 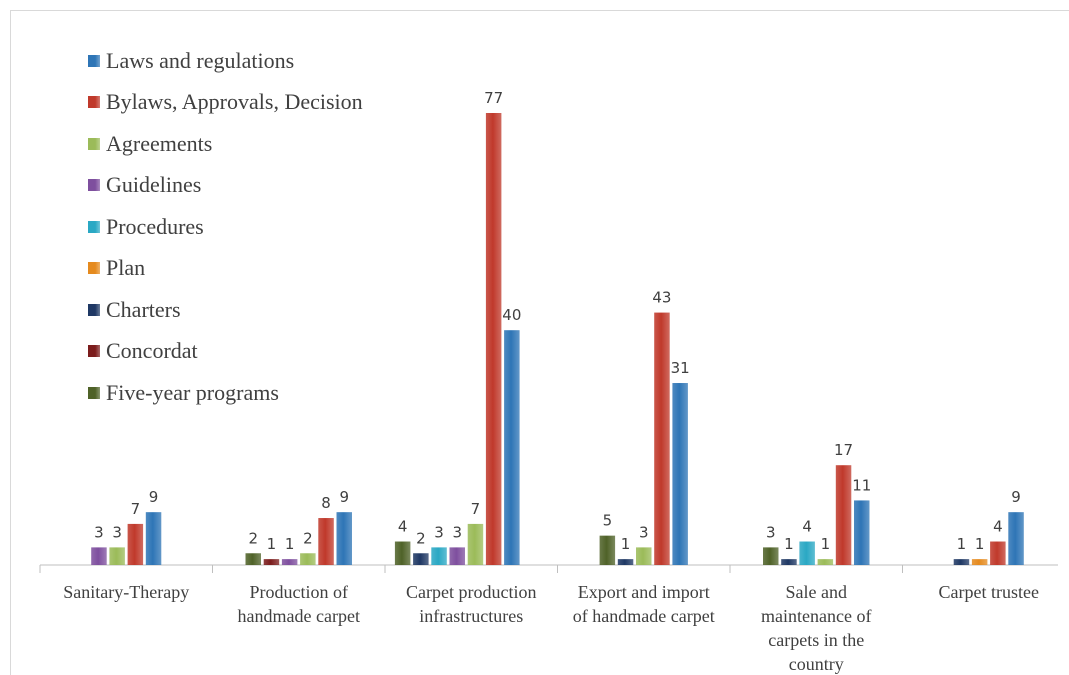 What do you see at coordinates (644, 556) in the screenshot?
I see `bar-agreements-export-and-import-of-handmade-carpet` at bounding box center [644, 556].